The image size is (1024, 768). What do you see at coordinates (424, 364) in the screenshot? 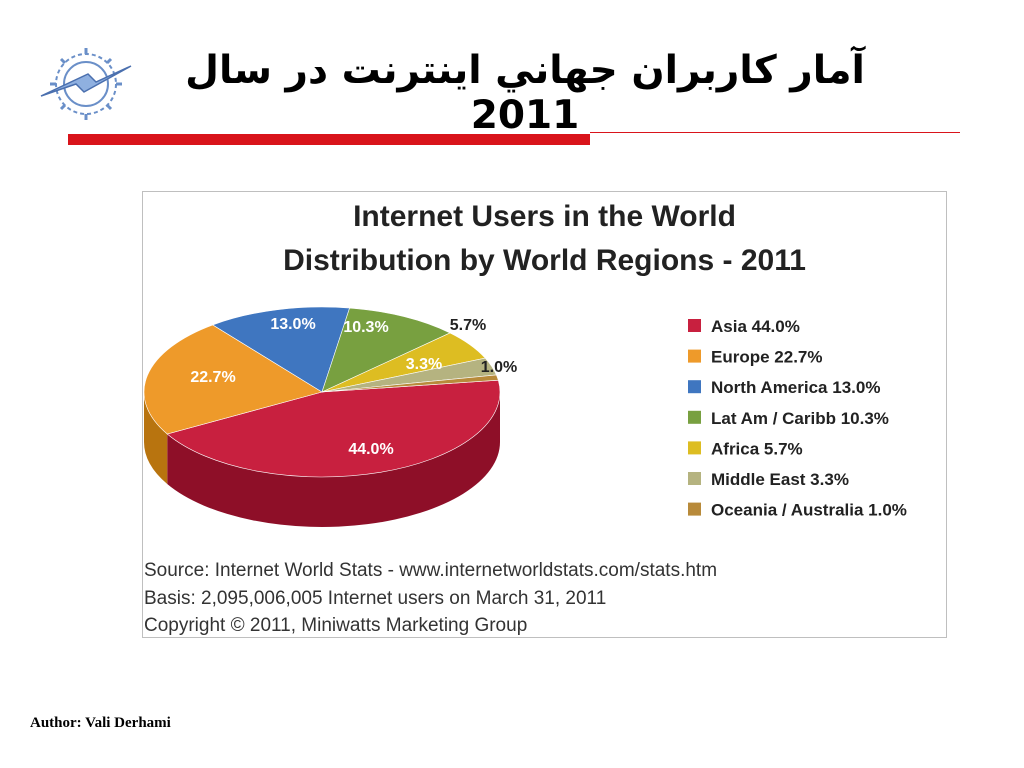
I see `data-label-middle-east: 3.3%` at bounding box center [424, 364].